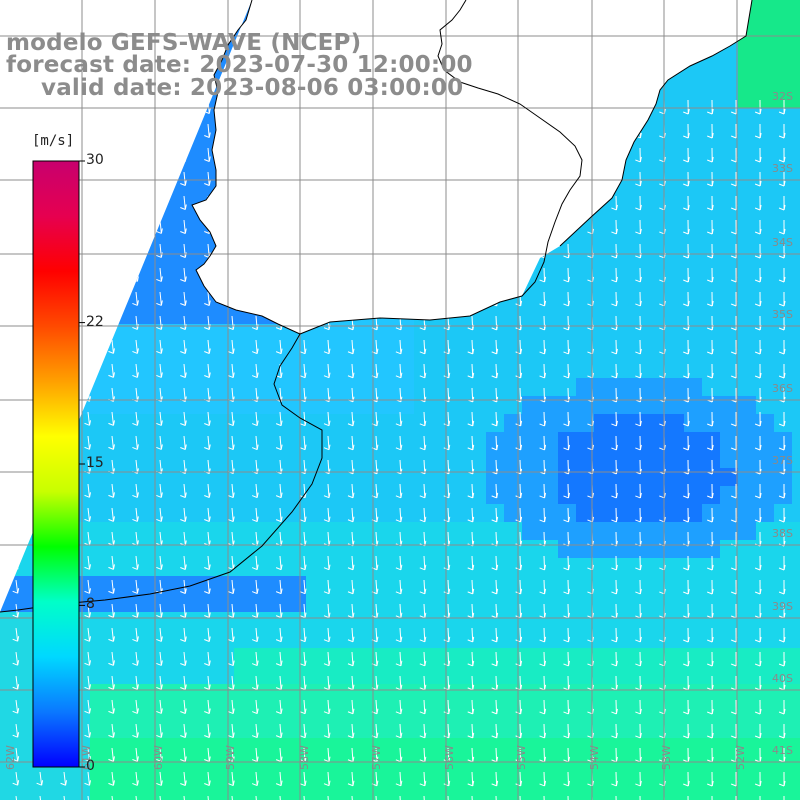  Describe the element at coordinates (56, 464) in the screenshot. I see `colorbar-gradient` at that location.